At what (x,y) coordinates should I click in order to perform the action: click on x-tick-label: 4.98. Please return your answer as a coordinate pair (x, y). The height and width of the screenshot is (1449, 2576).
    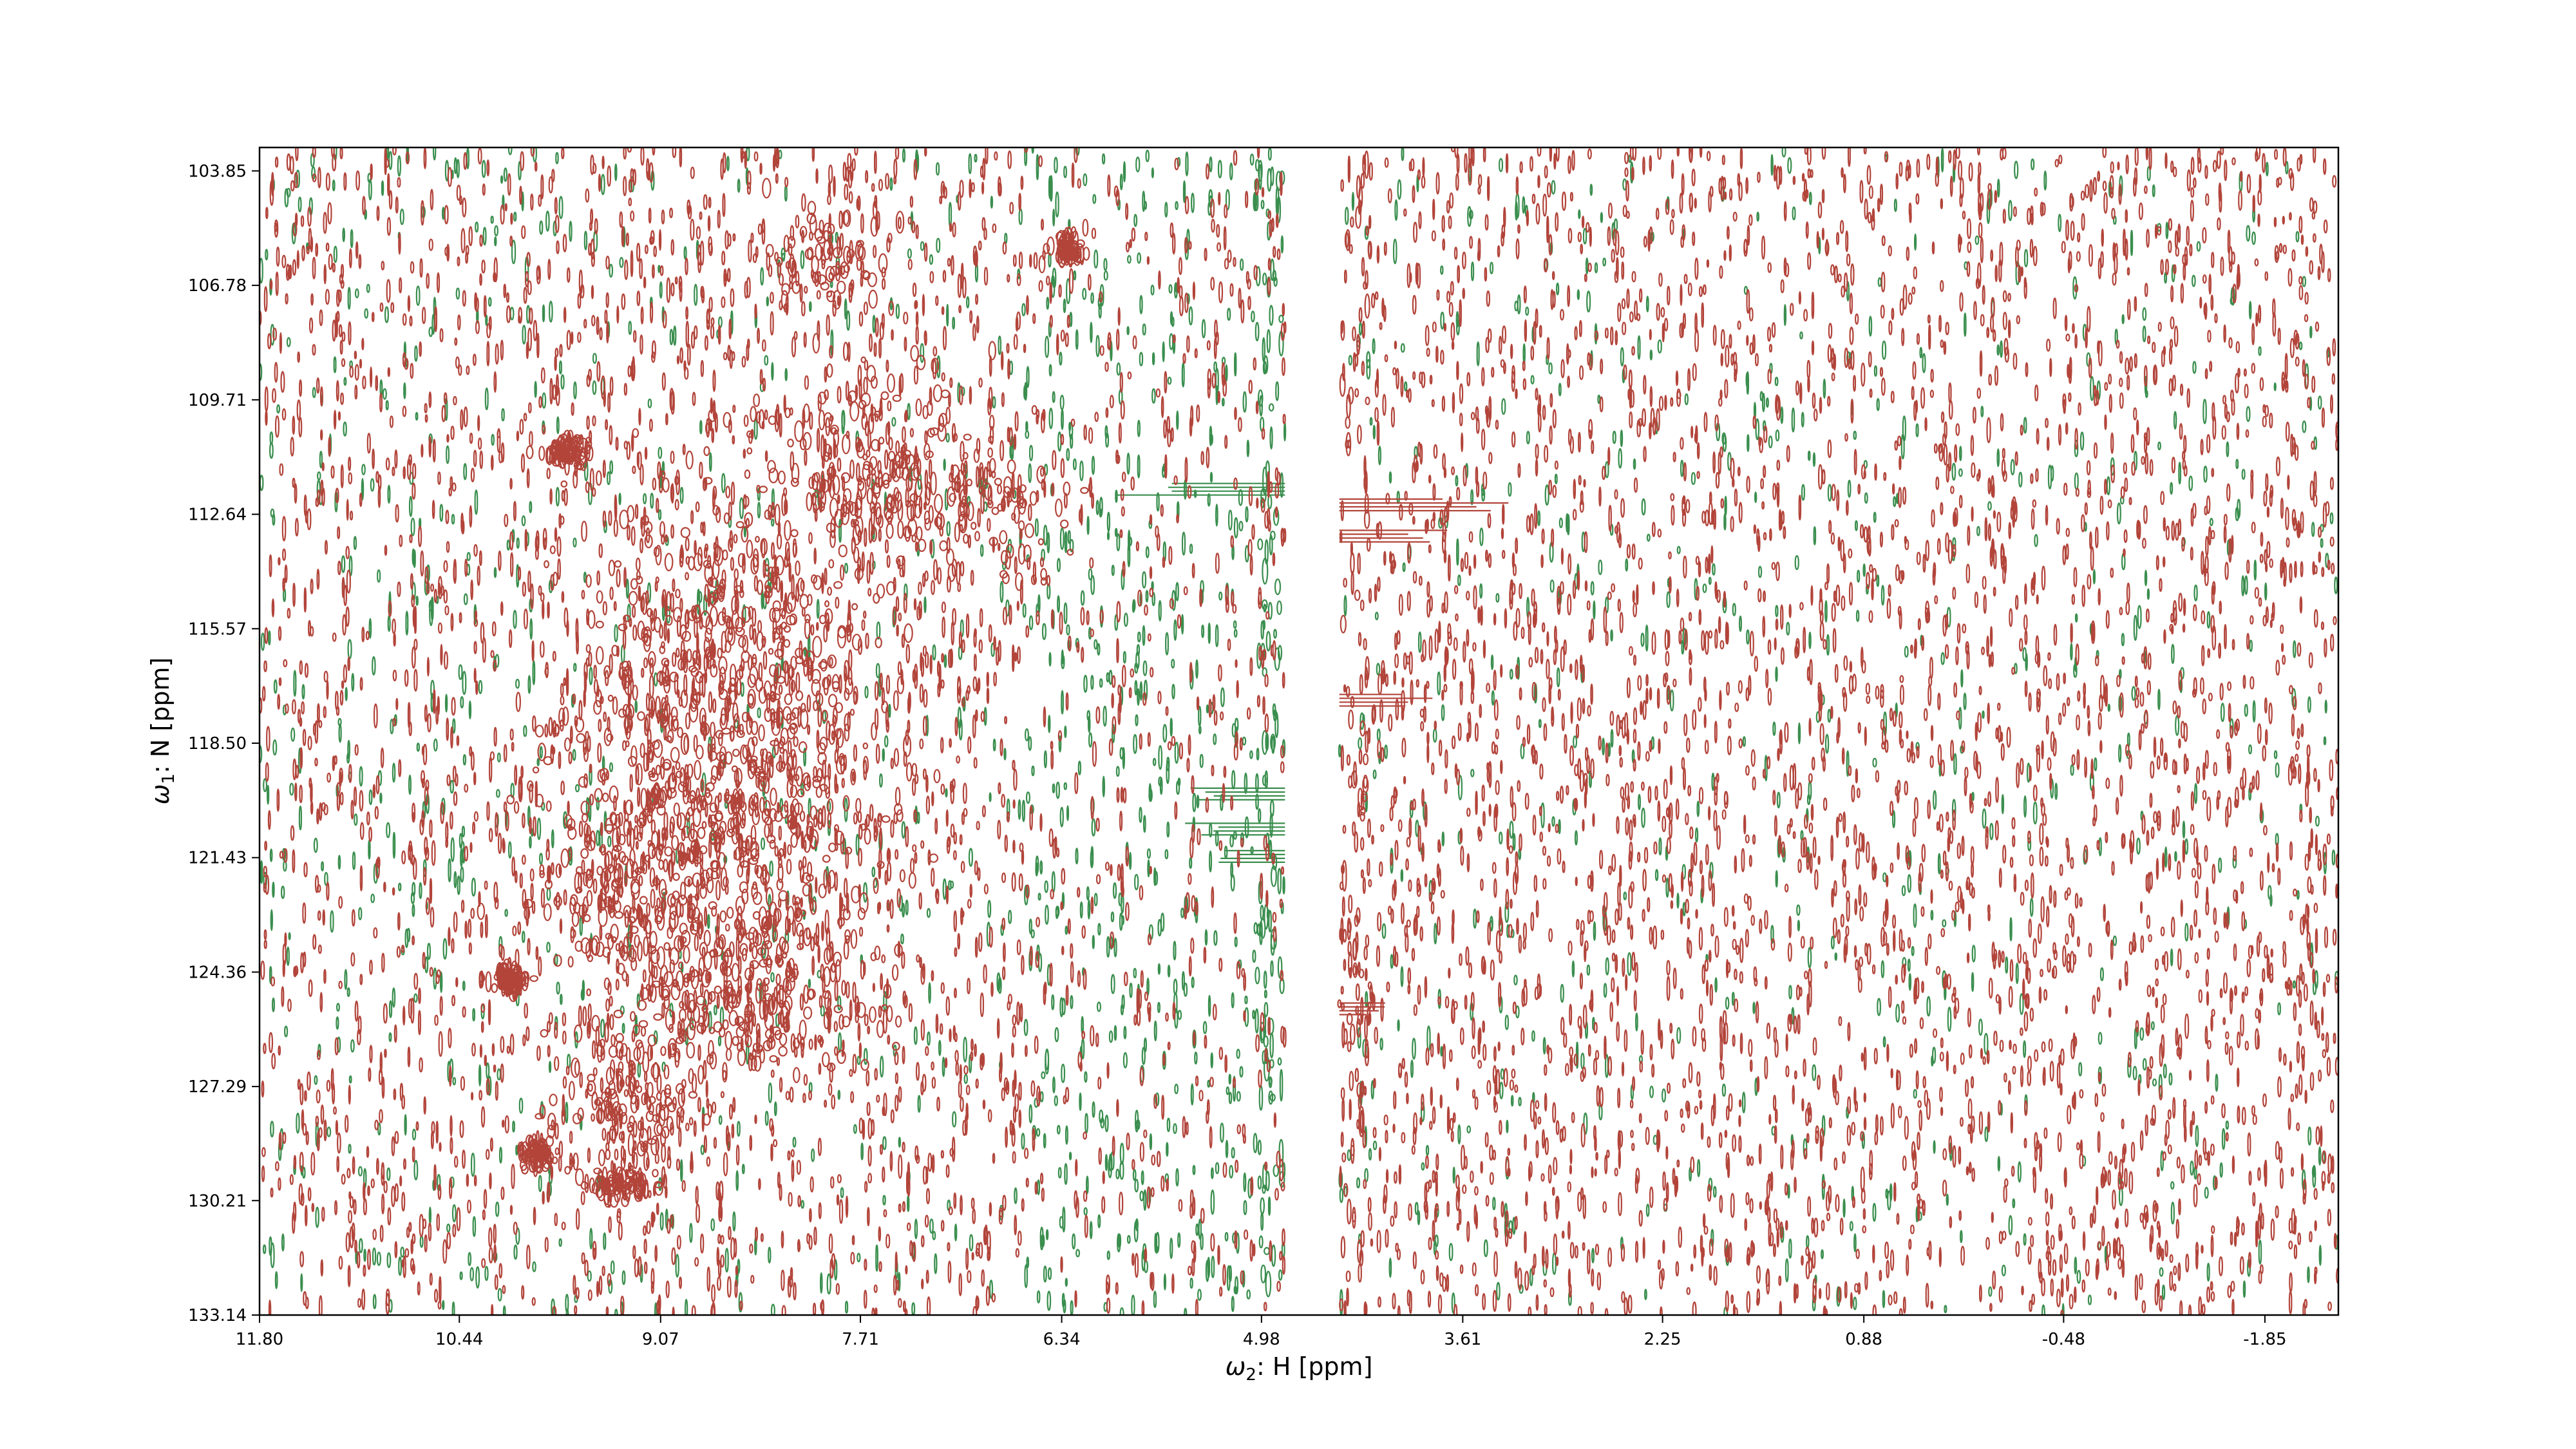
    Looking at the image, I should click on (1261, 1339).